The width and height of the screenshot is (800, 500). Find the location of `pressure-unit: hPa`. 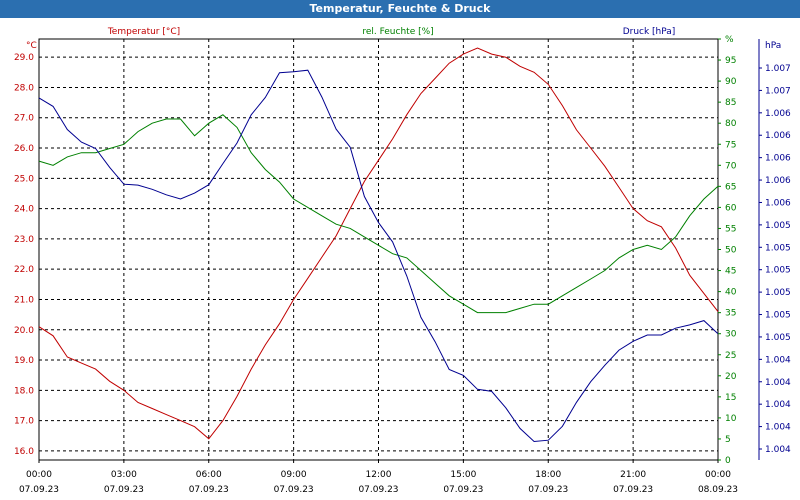

pressure-unit: hPa is located at coordinates (773, 46).